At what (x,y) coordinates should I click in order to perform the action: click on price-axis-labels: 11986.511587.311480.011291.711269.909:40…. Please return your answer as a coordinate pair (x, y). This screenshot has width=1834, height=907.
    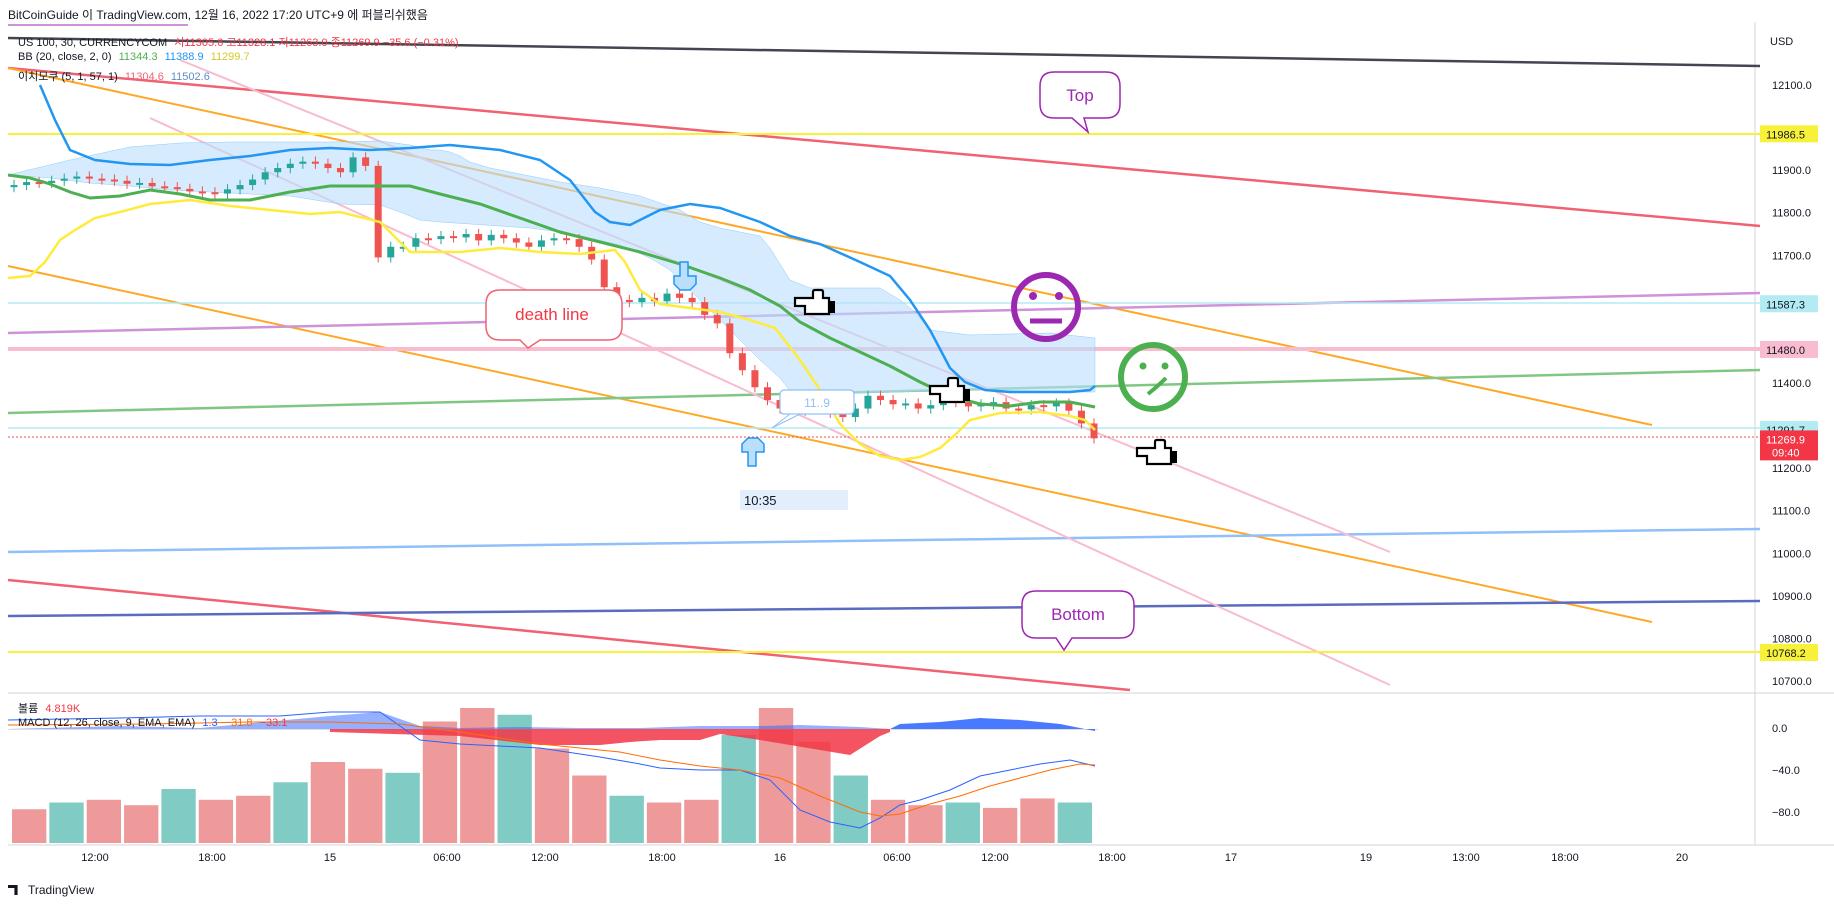
    Looking at the image, I should click on (1789, 393).